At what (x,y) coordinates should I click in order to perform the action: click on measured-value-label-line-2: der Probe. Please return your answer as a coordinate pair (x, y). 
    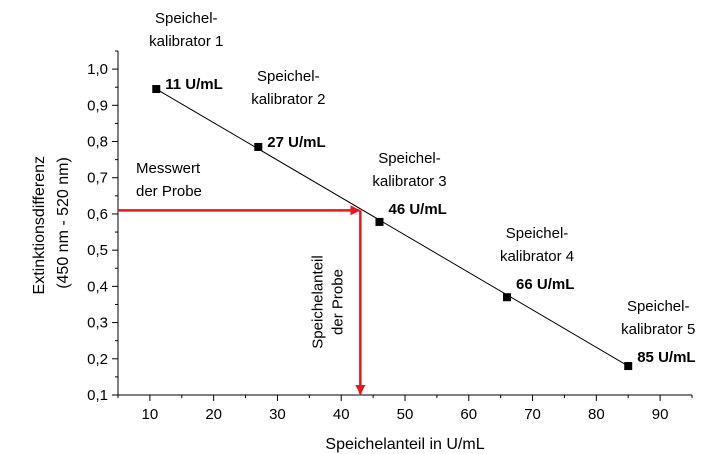
    Looking at the image, I should click on (169, 191).